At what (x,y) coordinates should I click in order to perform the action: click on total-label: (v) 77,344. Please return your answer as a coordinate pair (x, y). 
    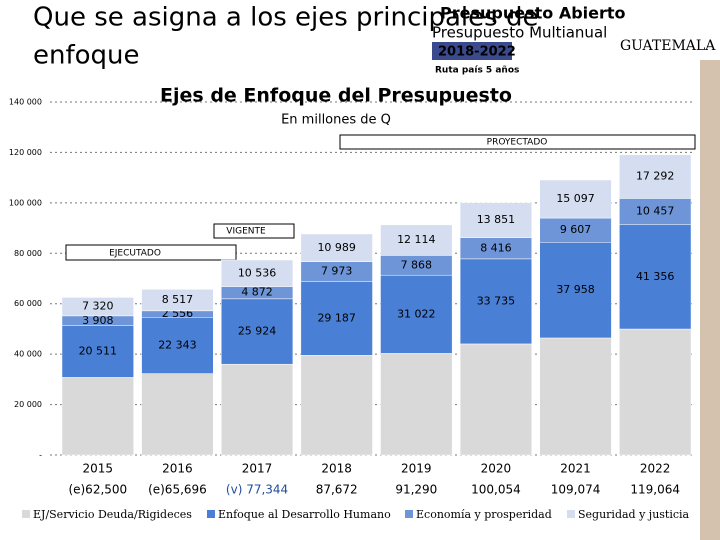
    Looking at the image, I should click on (257, 490).